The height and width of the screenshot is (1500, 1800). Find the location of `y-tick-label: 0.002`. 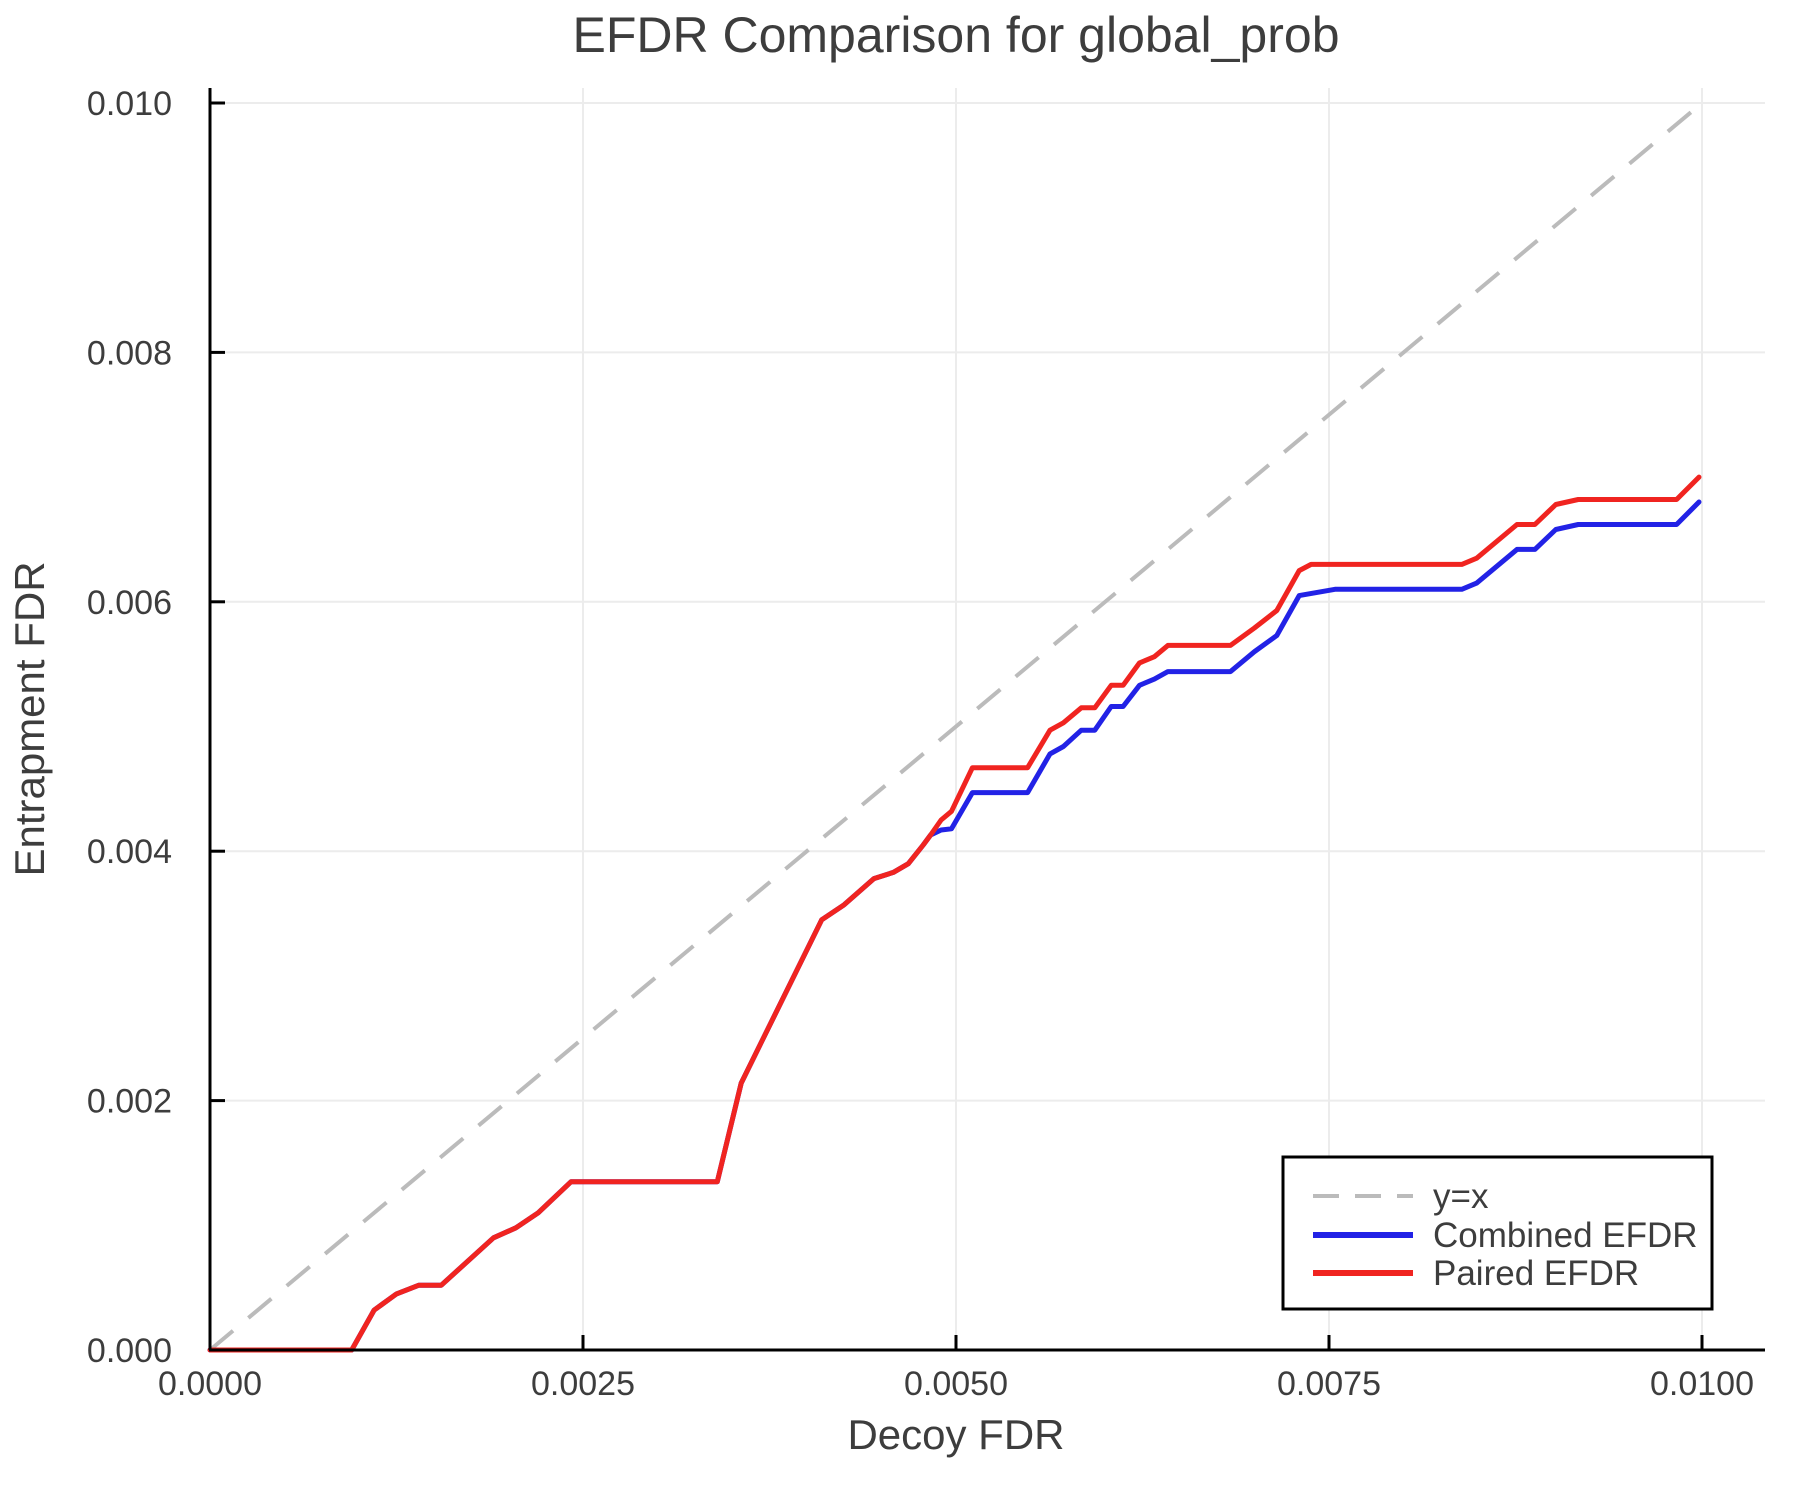

y-tick-label: 0.002 is located at coordinates (129, 1102).